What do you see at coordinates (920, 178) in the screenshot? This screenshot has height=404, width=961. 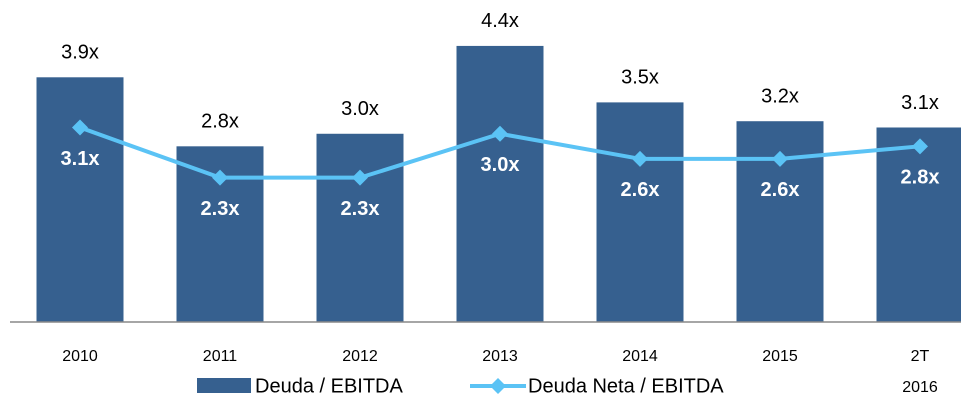 I see `line-value-label: 2.8x` at bounding box center [920, 178].